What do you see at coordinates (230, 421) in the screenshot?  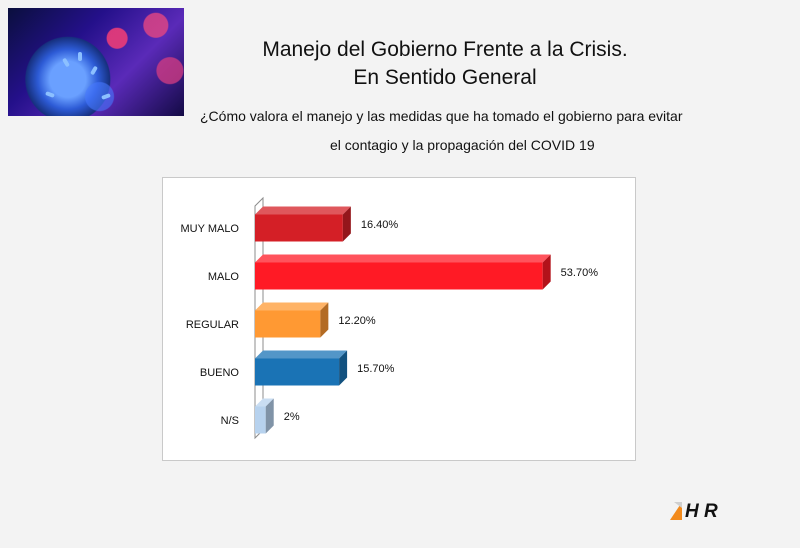 I see `category-label: N/S` at bounding box center [230, 421].